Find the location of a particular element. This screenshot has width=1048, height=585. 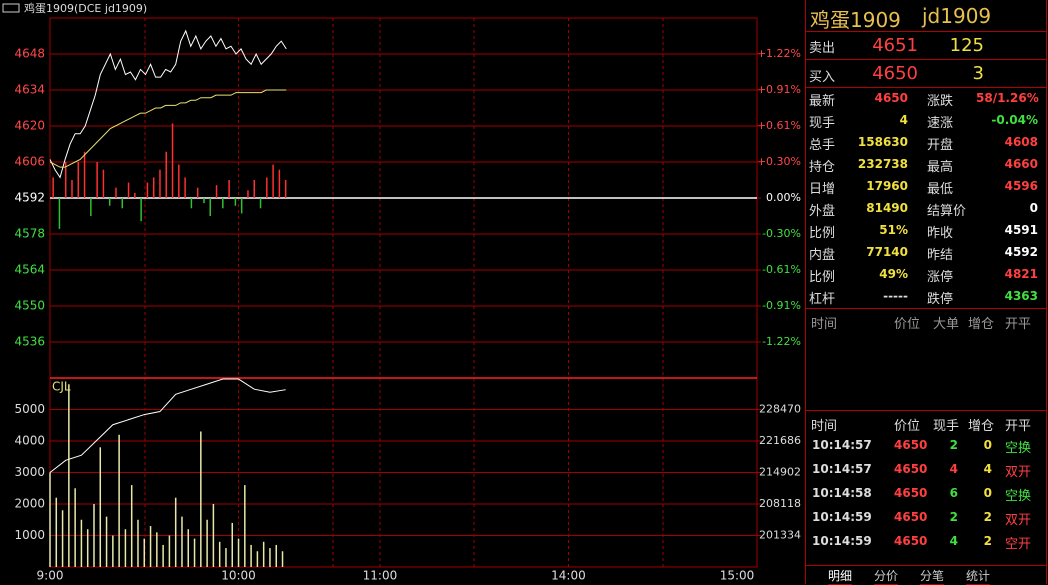

trade-time: 10:14:59 is located at coordinates (842, 541).